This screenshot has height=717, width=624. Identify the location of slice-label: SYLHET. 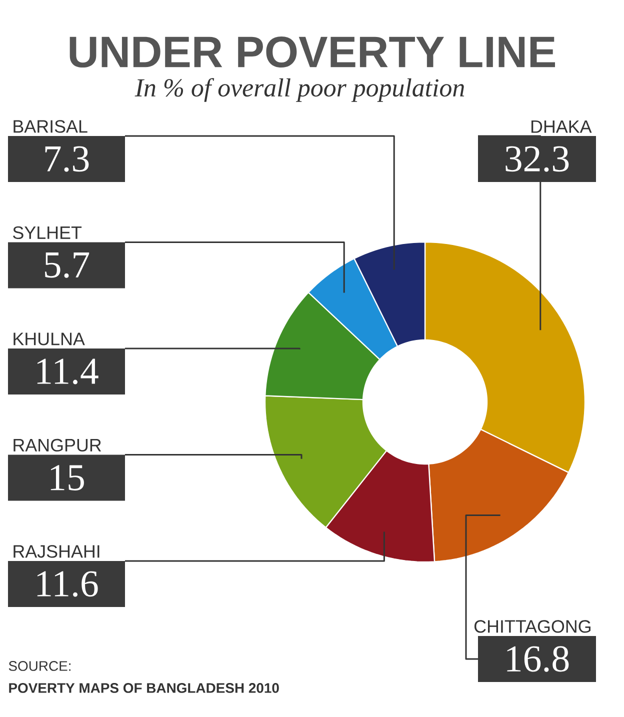
(47, 233).